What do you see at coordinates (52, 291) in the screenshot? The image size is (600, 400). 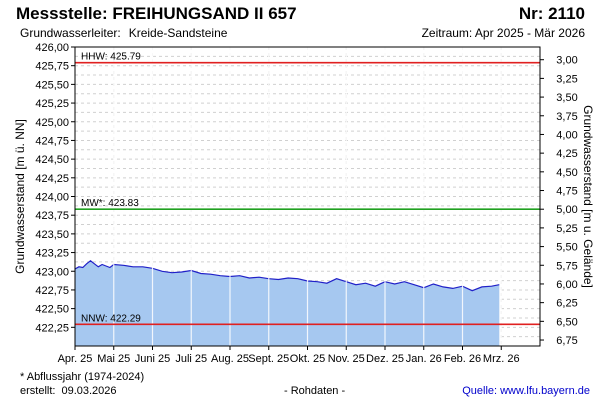 I see `y-tick-label: 422,75` at bounding box center [52, 291].